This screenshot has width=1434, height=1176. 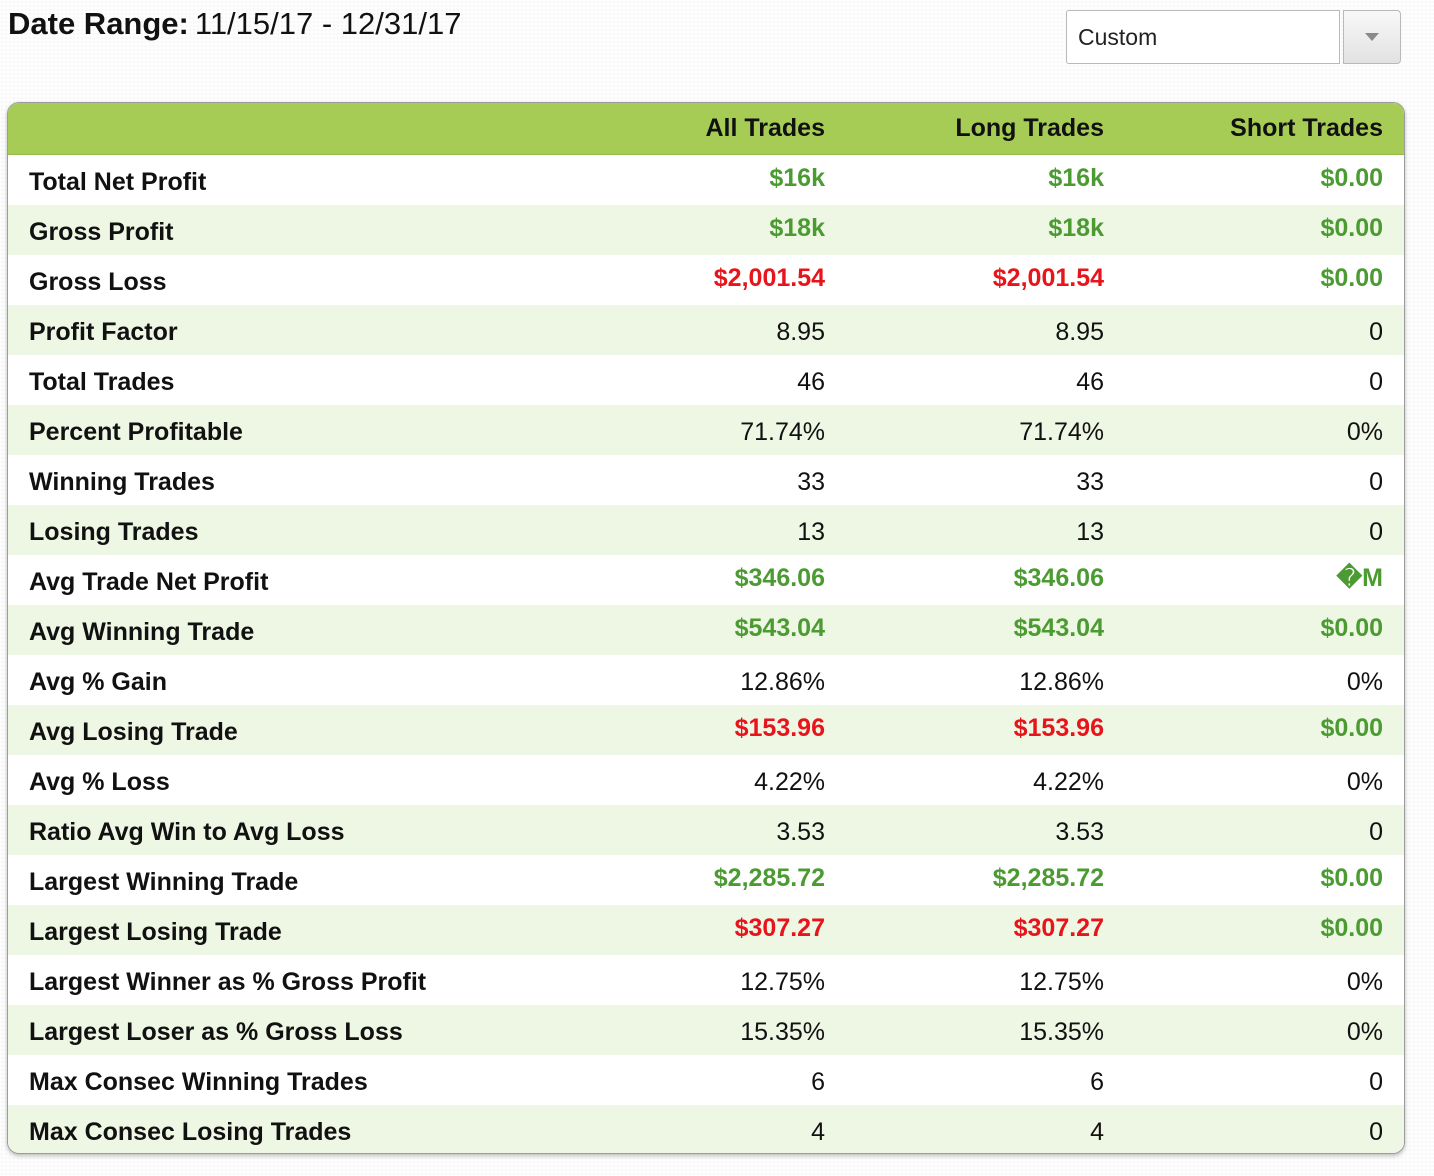 What do you see at coordinates (187, 831) in the screenshot?
I see `row-label: Ratio Avg Win to Avg Loss` at bounding box center [187, 831].